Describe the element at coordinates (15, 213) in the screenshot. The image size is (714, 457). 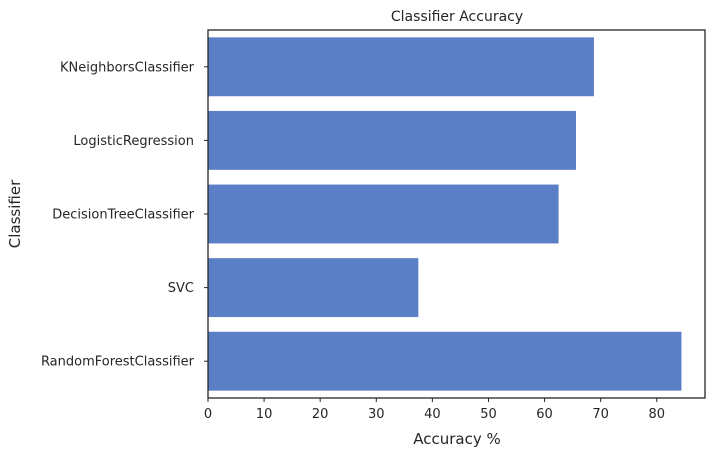
I see `y-axis-title: Classifier` at that location.